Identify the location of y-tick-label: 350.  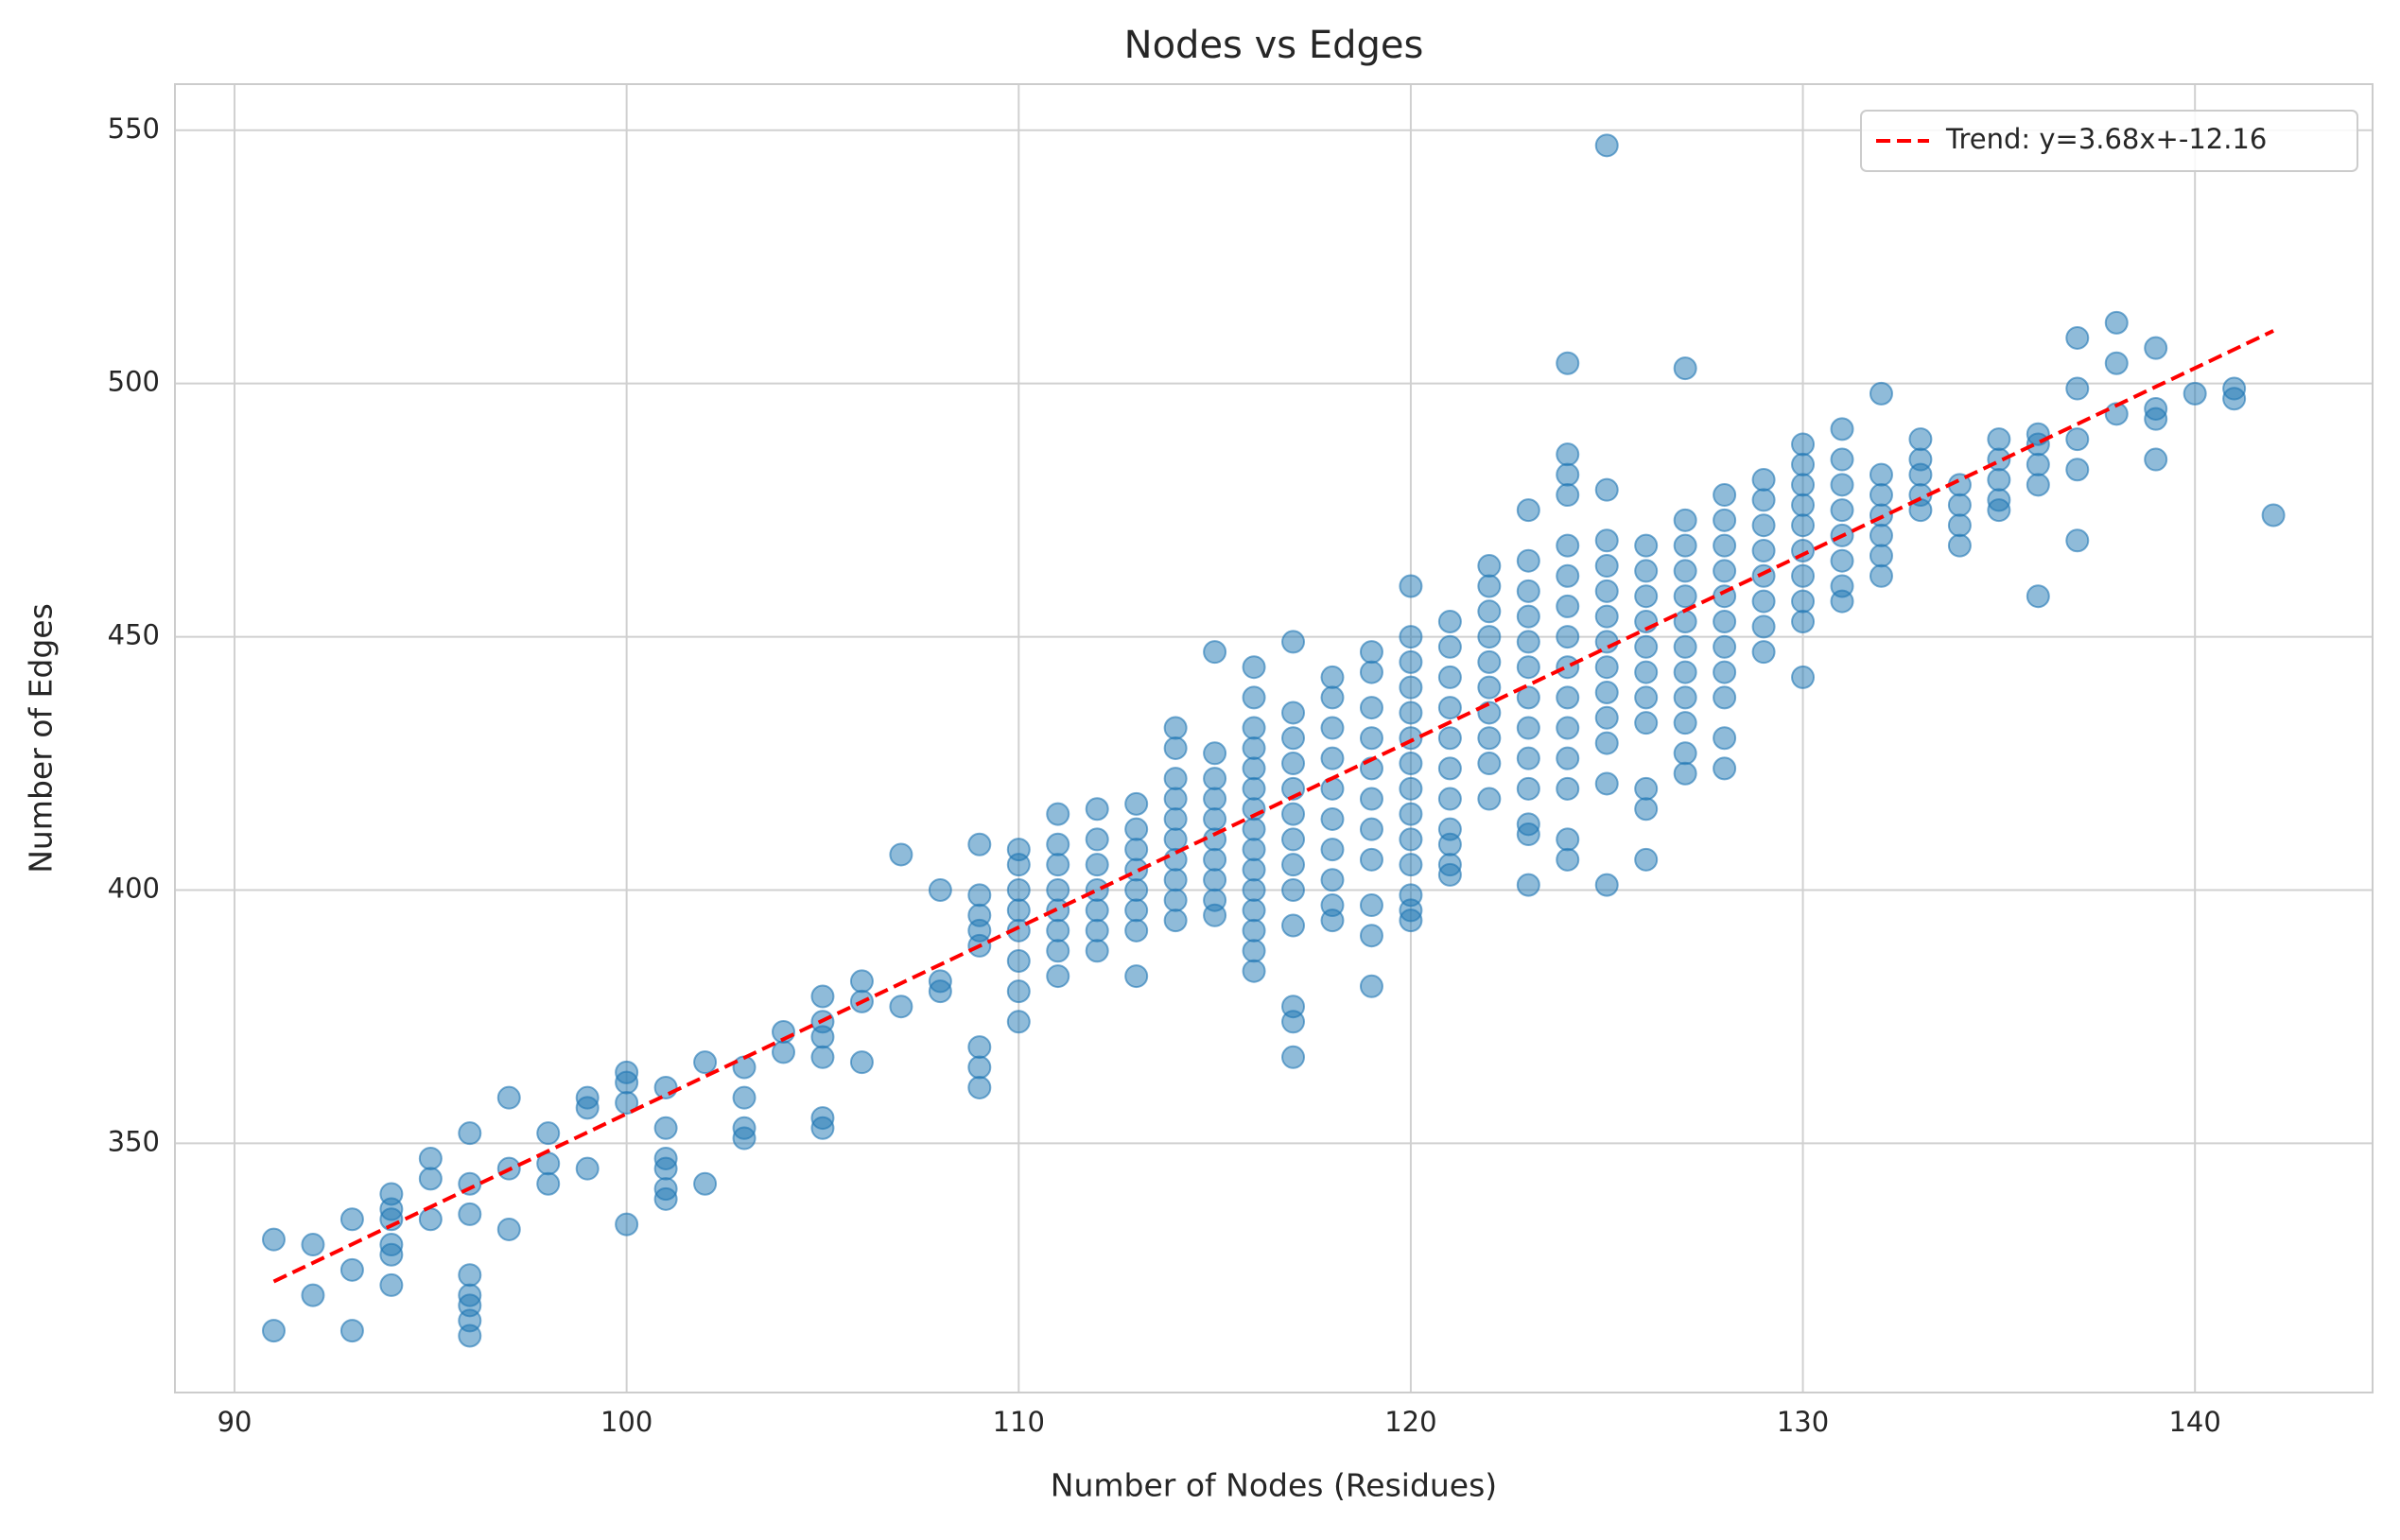
(134, 1141).